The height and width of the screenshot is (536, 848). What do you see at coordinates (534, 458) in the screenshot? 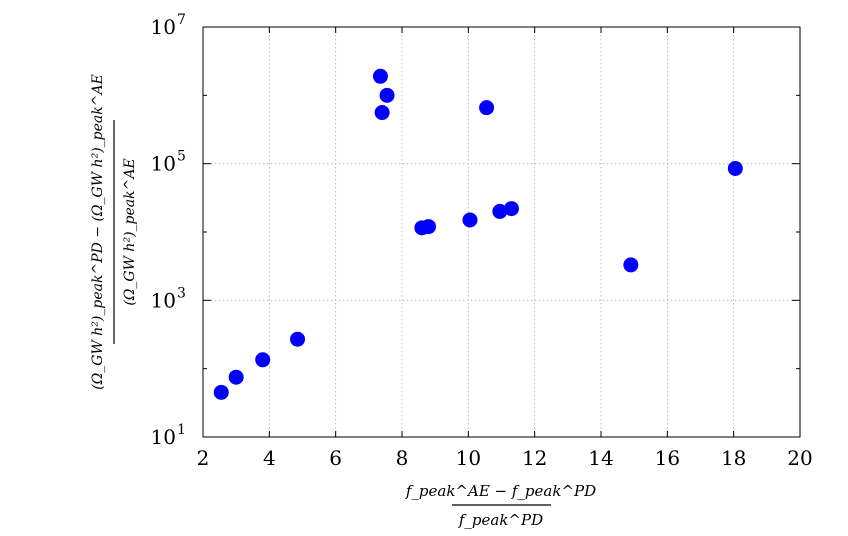
I see `x-tick-label: 12` at bounding box center [534, 458].